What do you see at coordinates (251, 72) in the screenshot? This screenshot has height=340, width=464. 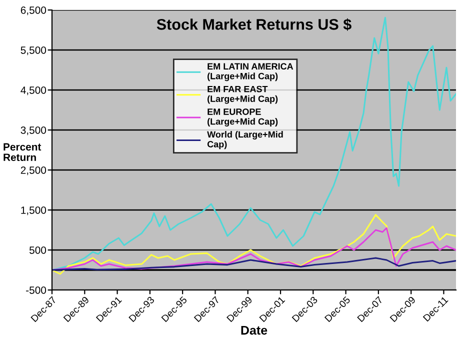 I see `legend-label: EM LATIN AMERICA (Large+Mid Cap)` at bounding box center [251, 72].